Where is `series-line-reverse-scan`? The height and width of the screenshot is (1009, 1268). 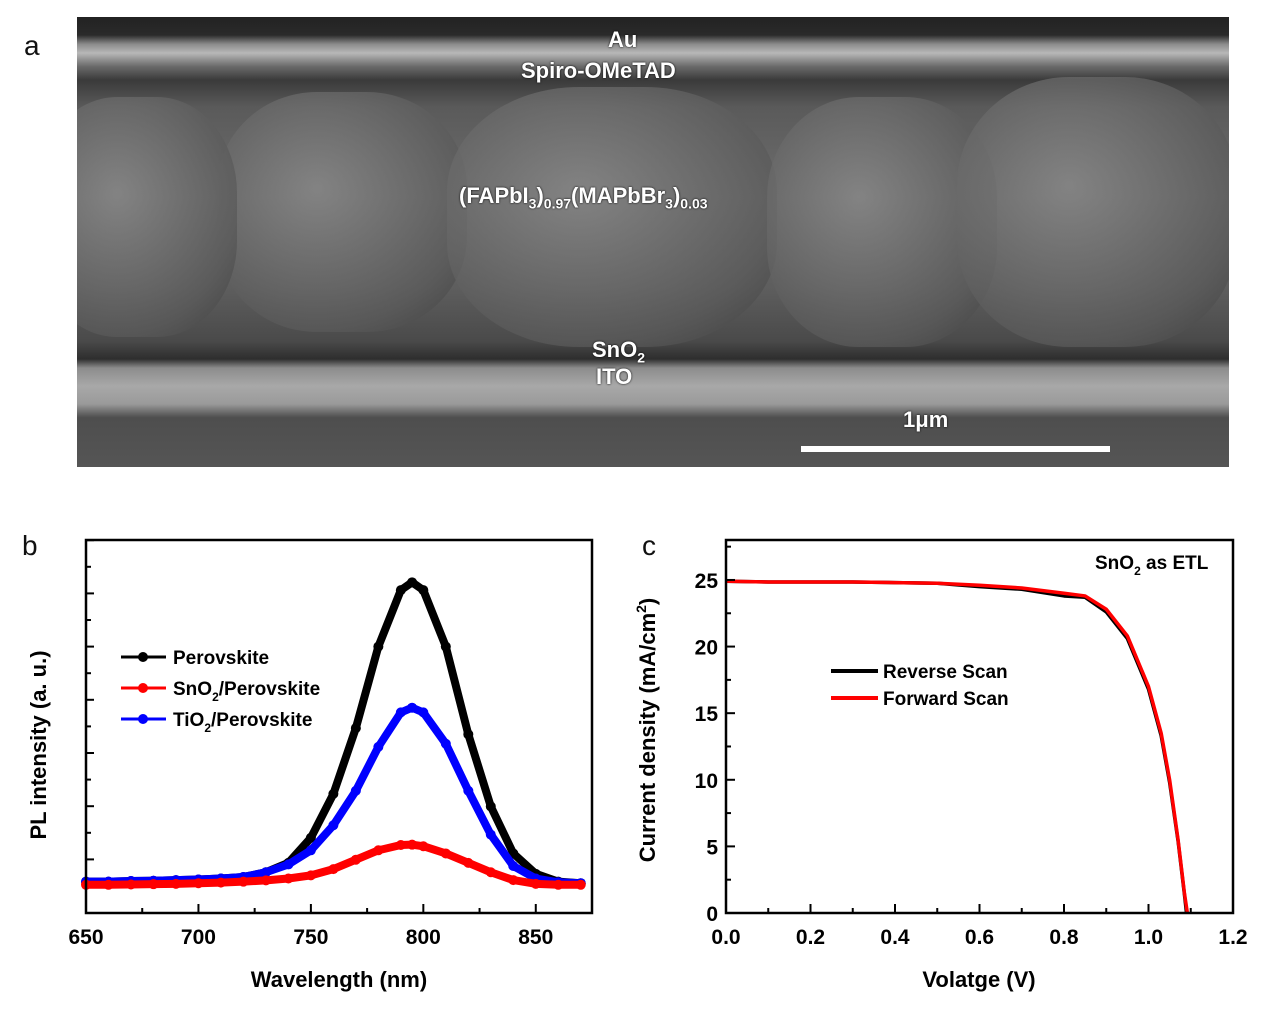
series-line-reverse-scan is located at coordinates (957, 746).